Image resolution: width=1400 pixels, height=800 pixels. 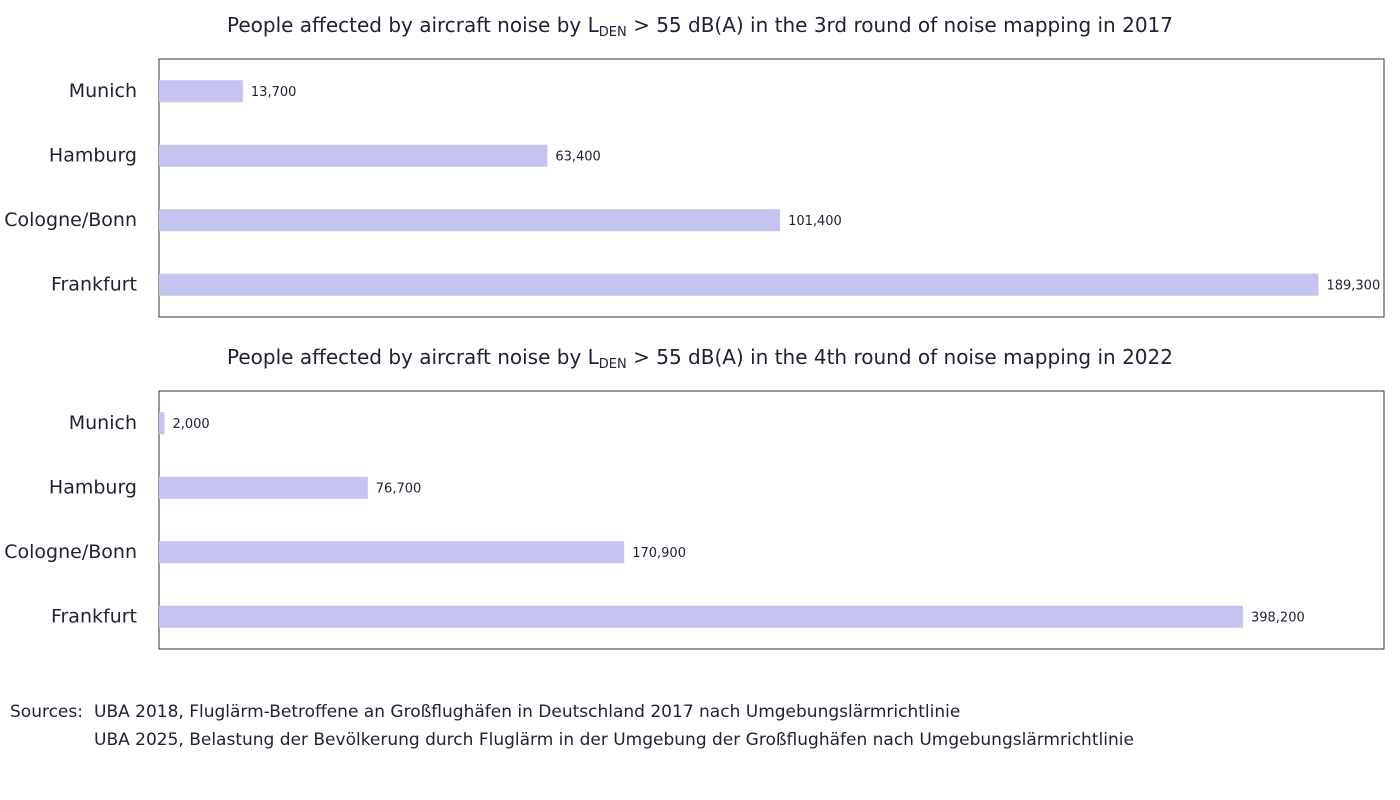 I want to click on value-label: 13,700, so click(x=274, y=92).